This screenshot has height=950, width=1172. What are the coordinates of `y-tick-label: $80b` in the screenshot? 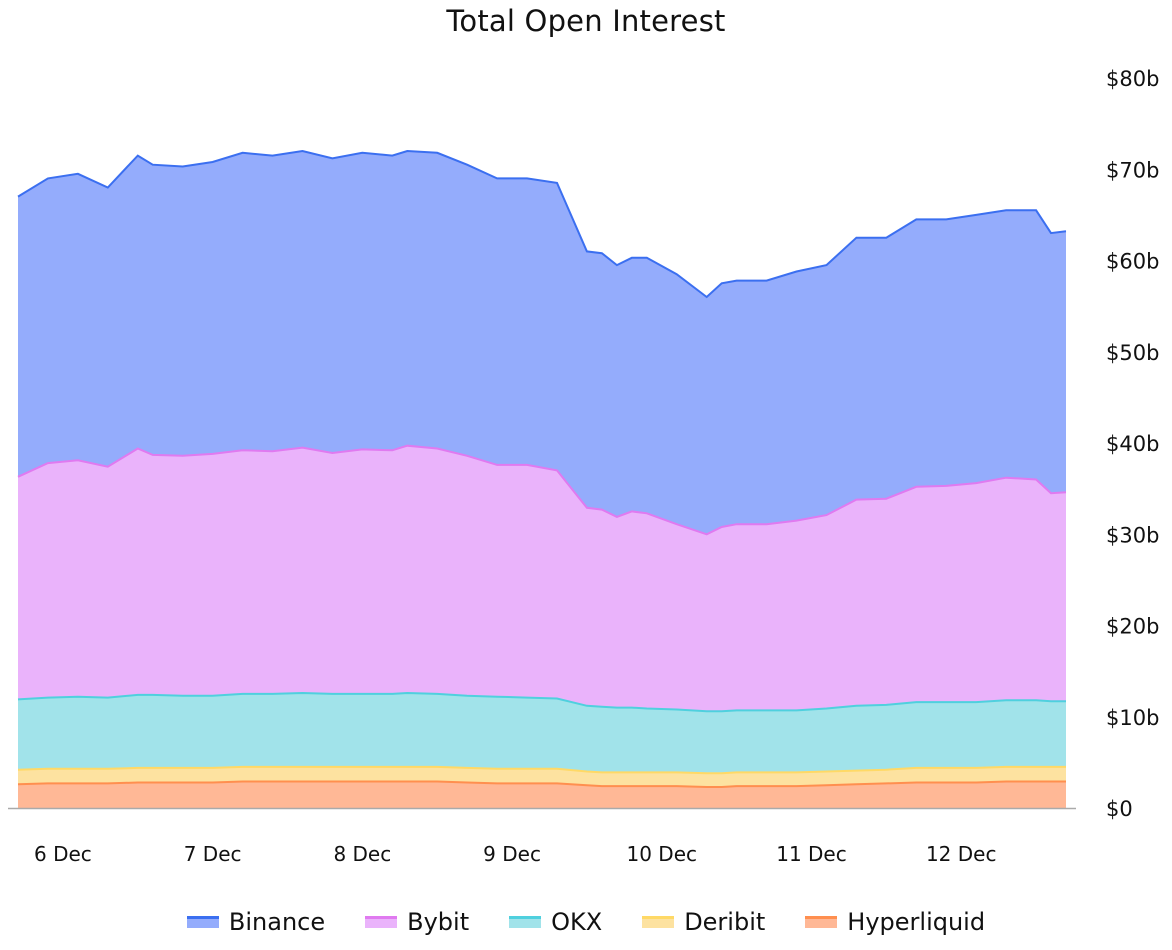 It's located at (1132, 79).